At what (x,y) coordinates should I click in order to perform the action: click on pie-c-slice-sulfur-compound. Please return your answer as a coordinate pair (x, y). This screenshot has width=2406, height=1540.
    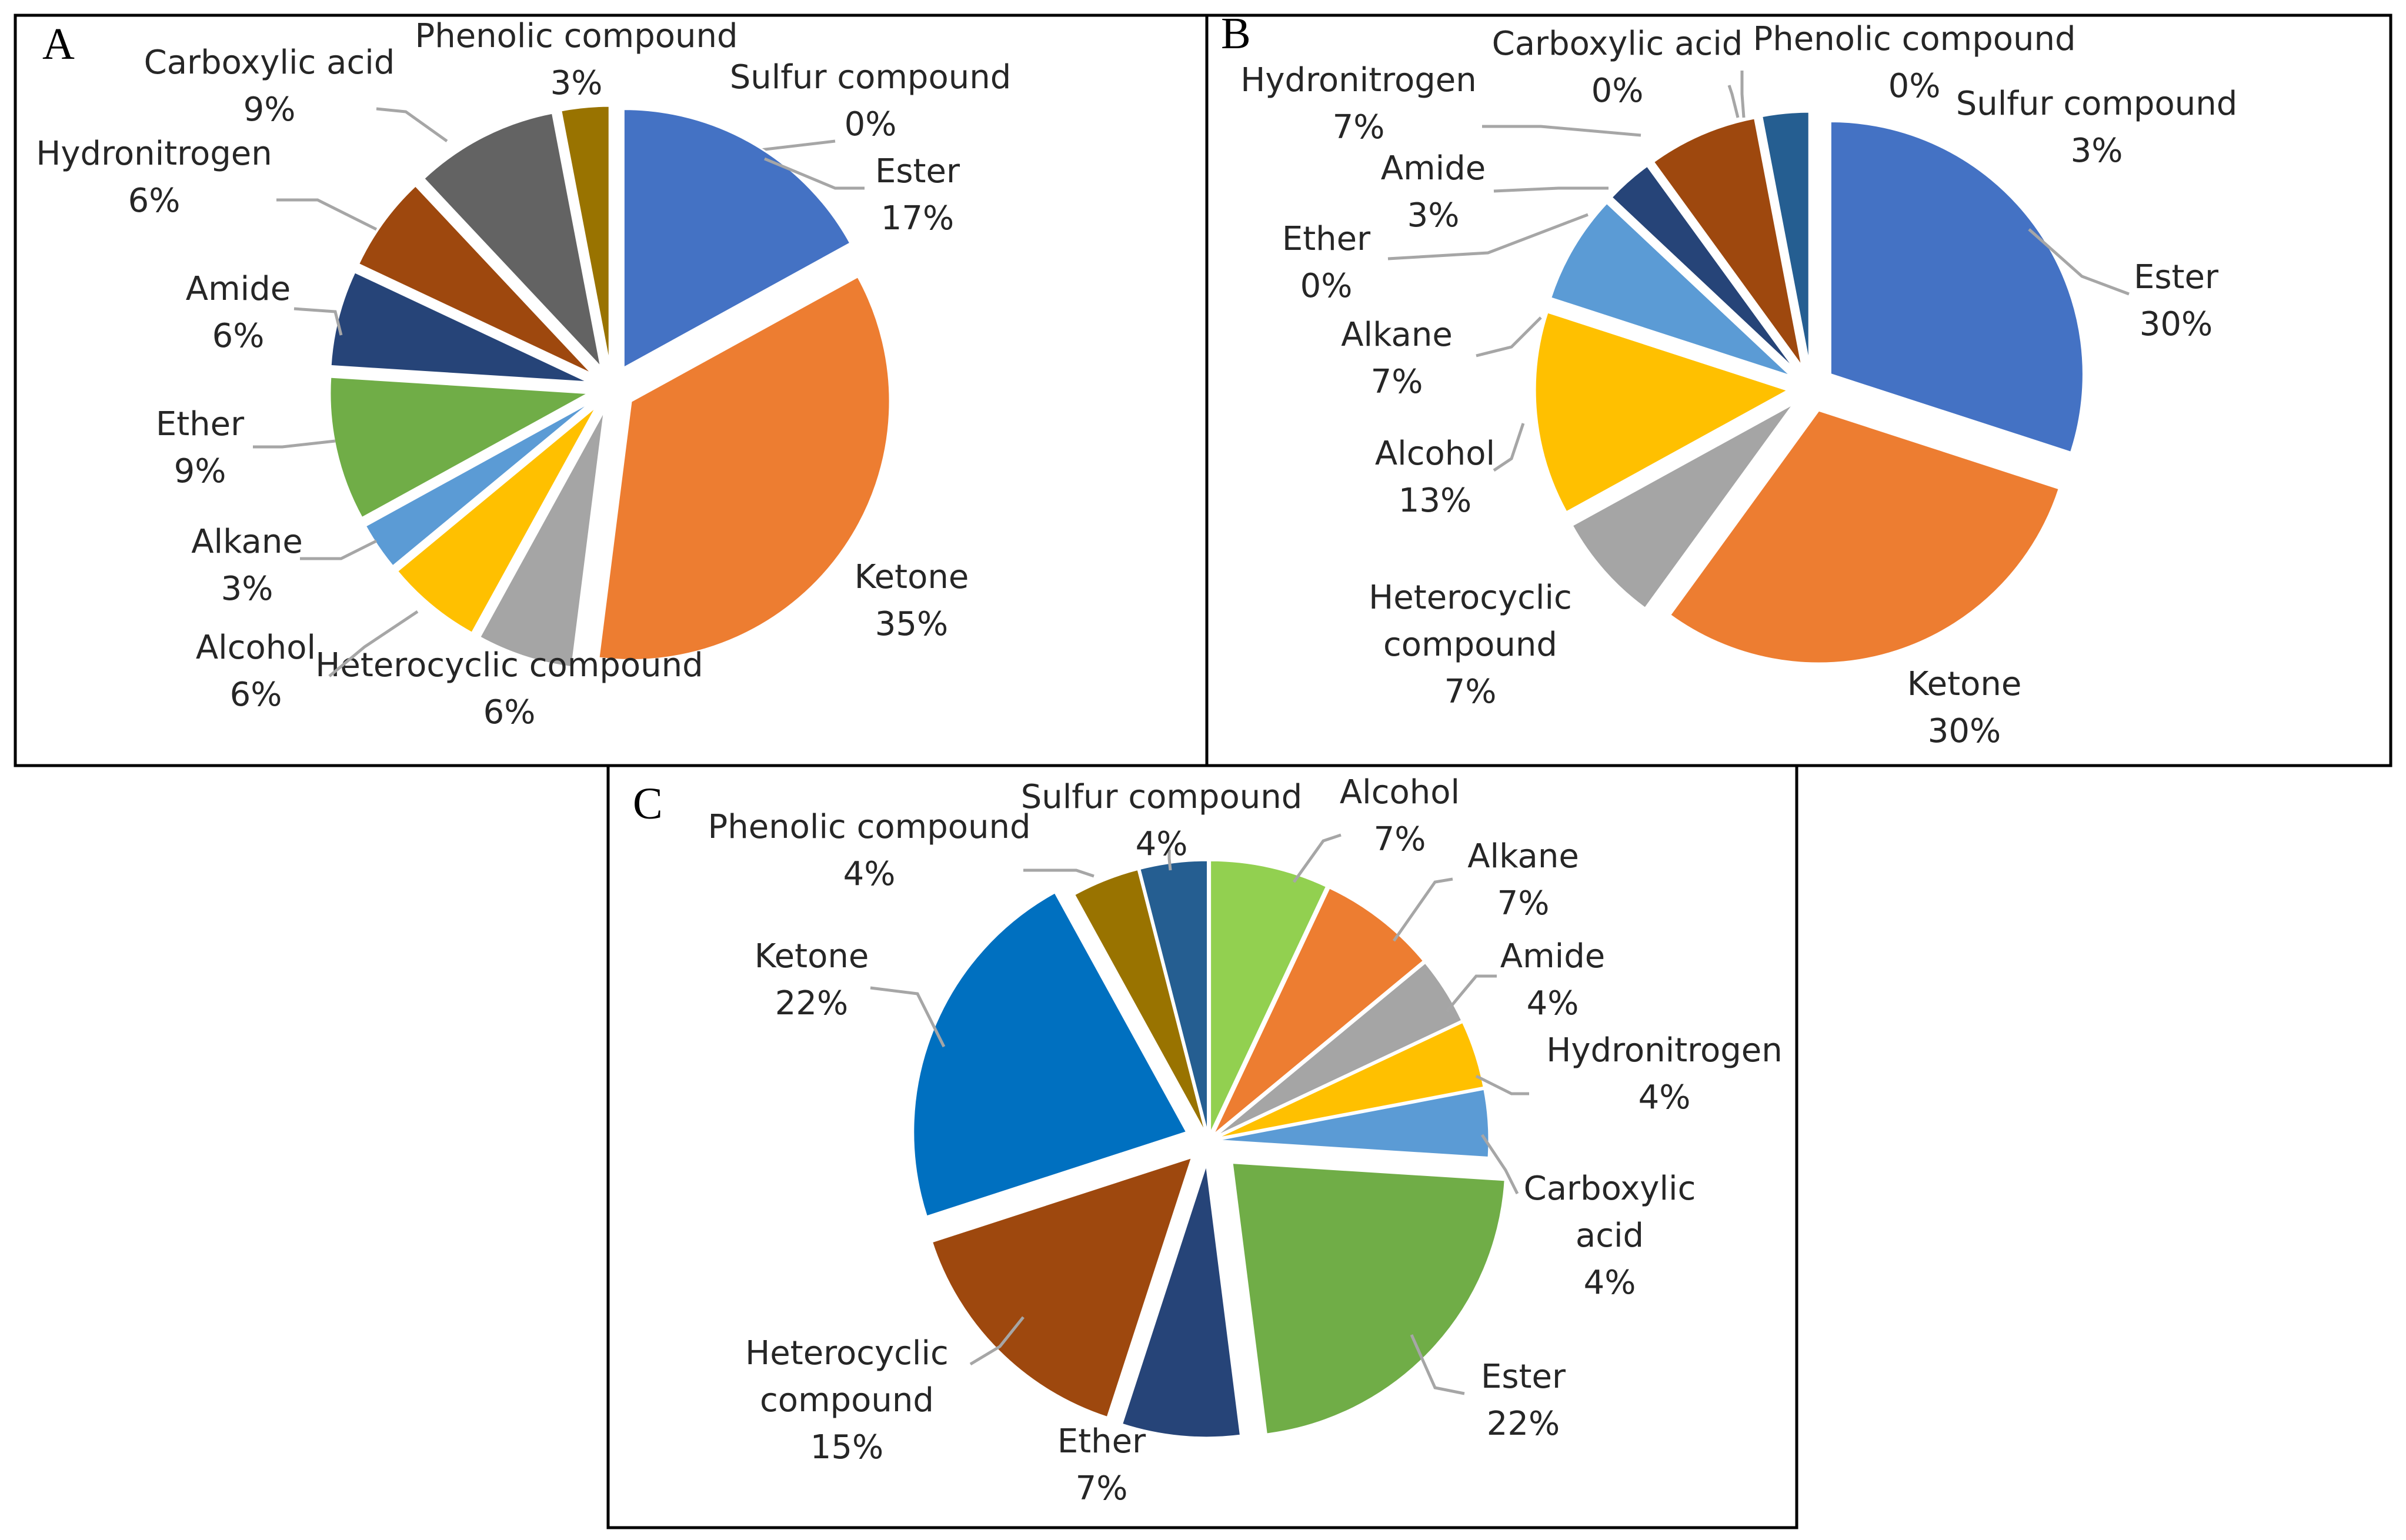
    Looking at the image, I should click on (1174, 996).